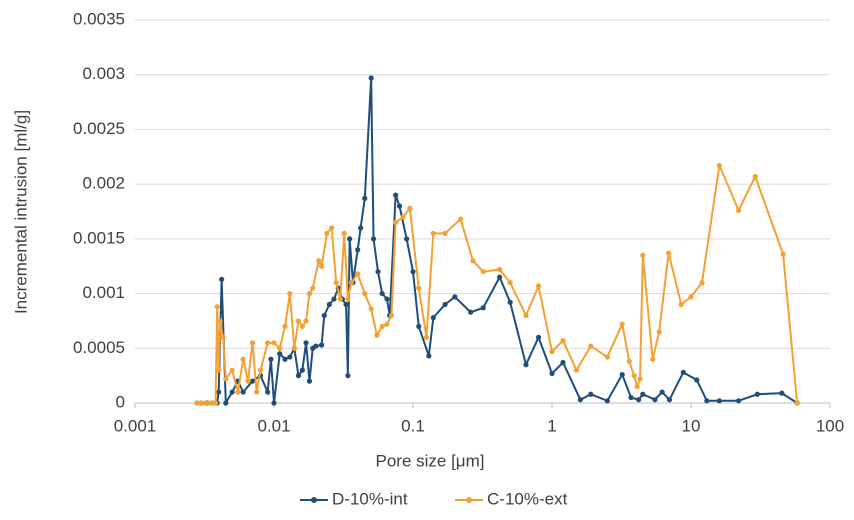 The width and height of the screenshot is (854, 520). I want to click on legend-label: C-10%-ext, so click(527, 498).